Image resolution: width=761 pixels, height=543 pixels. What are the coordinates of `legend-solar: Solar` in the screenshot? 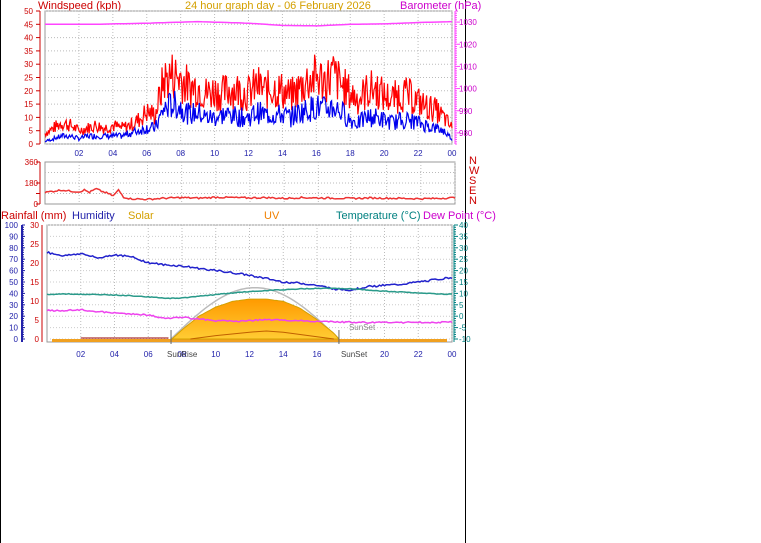 It's located at (141, 216).